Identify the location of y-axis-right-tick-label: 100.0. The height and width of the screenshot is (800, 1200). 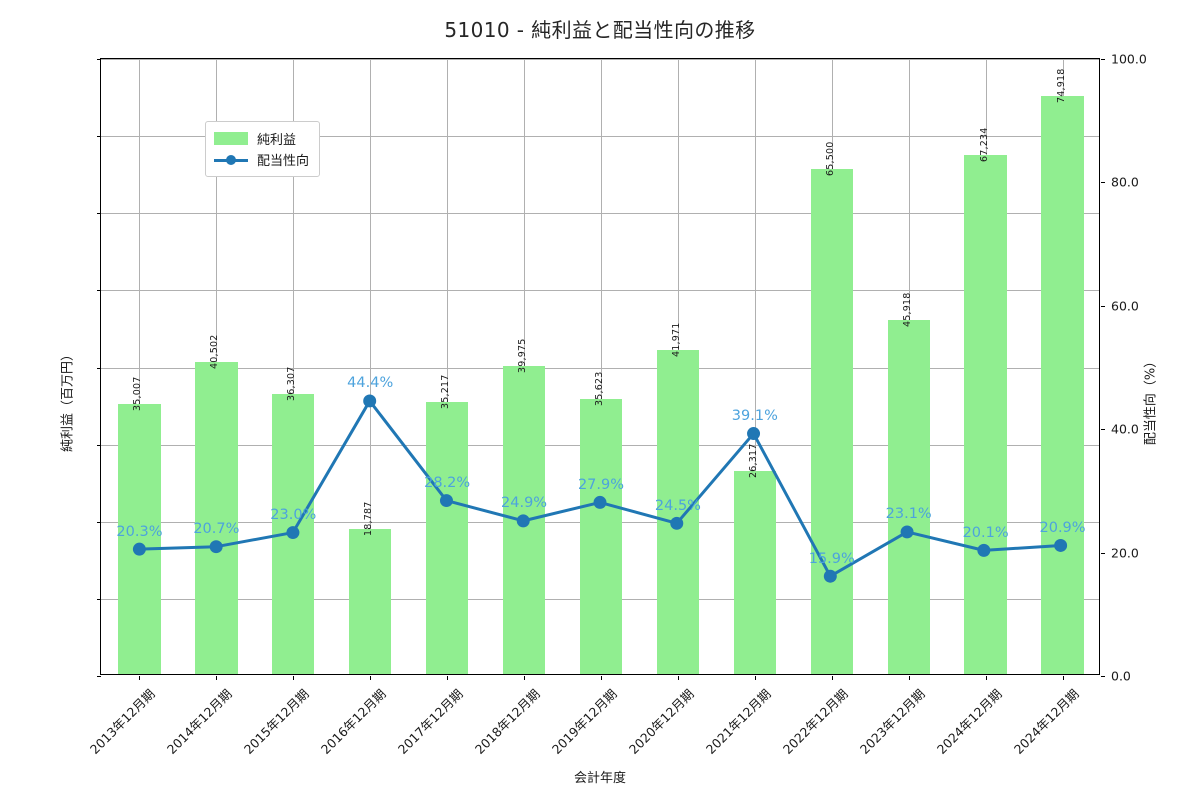
(1129, 59).